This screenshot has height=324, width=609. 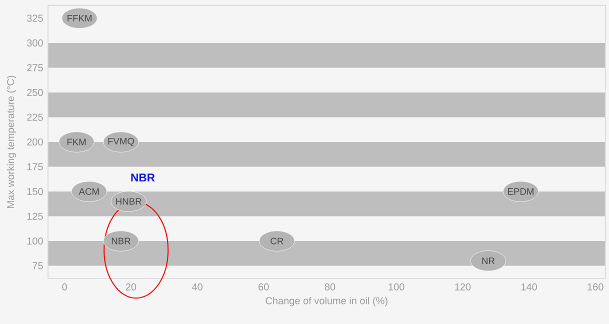 What do you see at coordinates (529, 286) in the screenshot?
I see `x-tick-label: 140` at bounding box center [529, 286].